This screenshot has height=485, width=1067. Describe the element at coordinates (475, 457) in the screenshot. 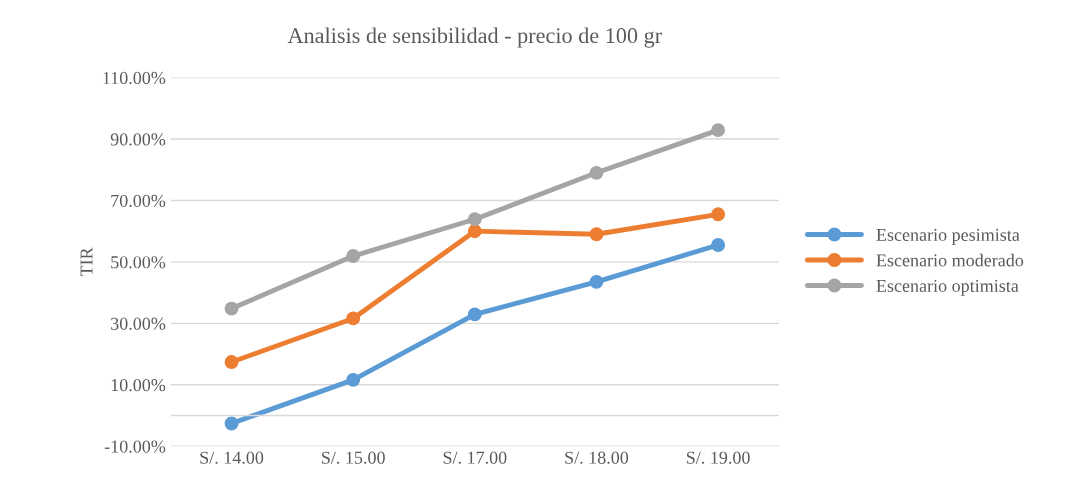

I see `x-tick-label: S/. 17.00` at that location.